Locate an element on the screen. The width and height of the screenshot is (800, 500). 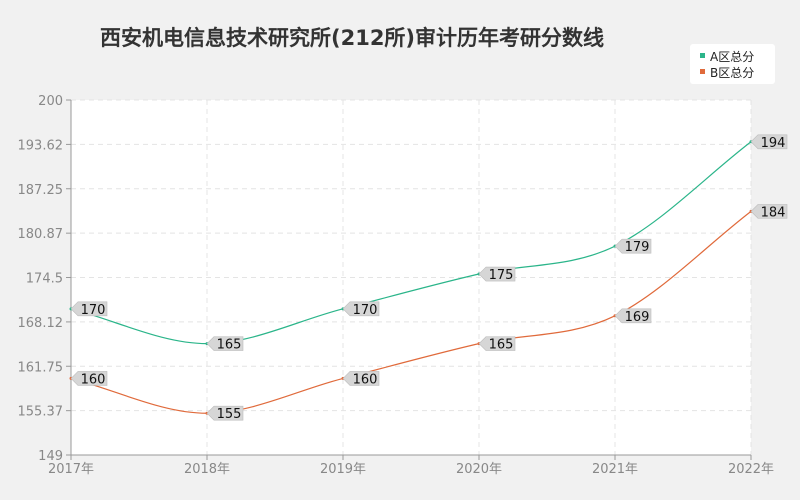
legend-label: B区总分 is located at coordinates (732, 73).